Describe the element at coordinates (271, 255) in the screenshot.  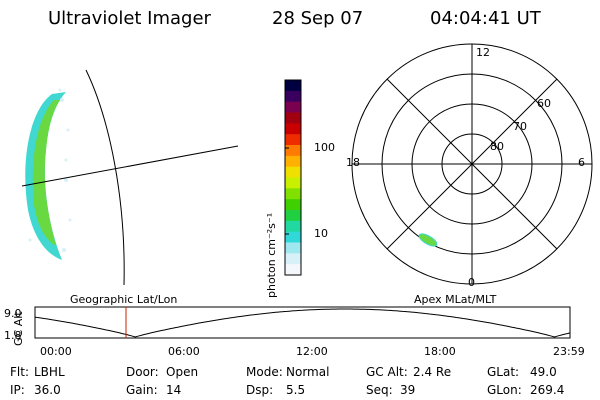
I see `colorbar-axis-label: photon cm⁻²s⁻¹` at that location.